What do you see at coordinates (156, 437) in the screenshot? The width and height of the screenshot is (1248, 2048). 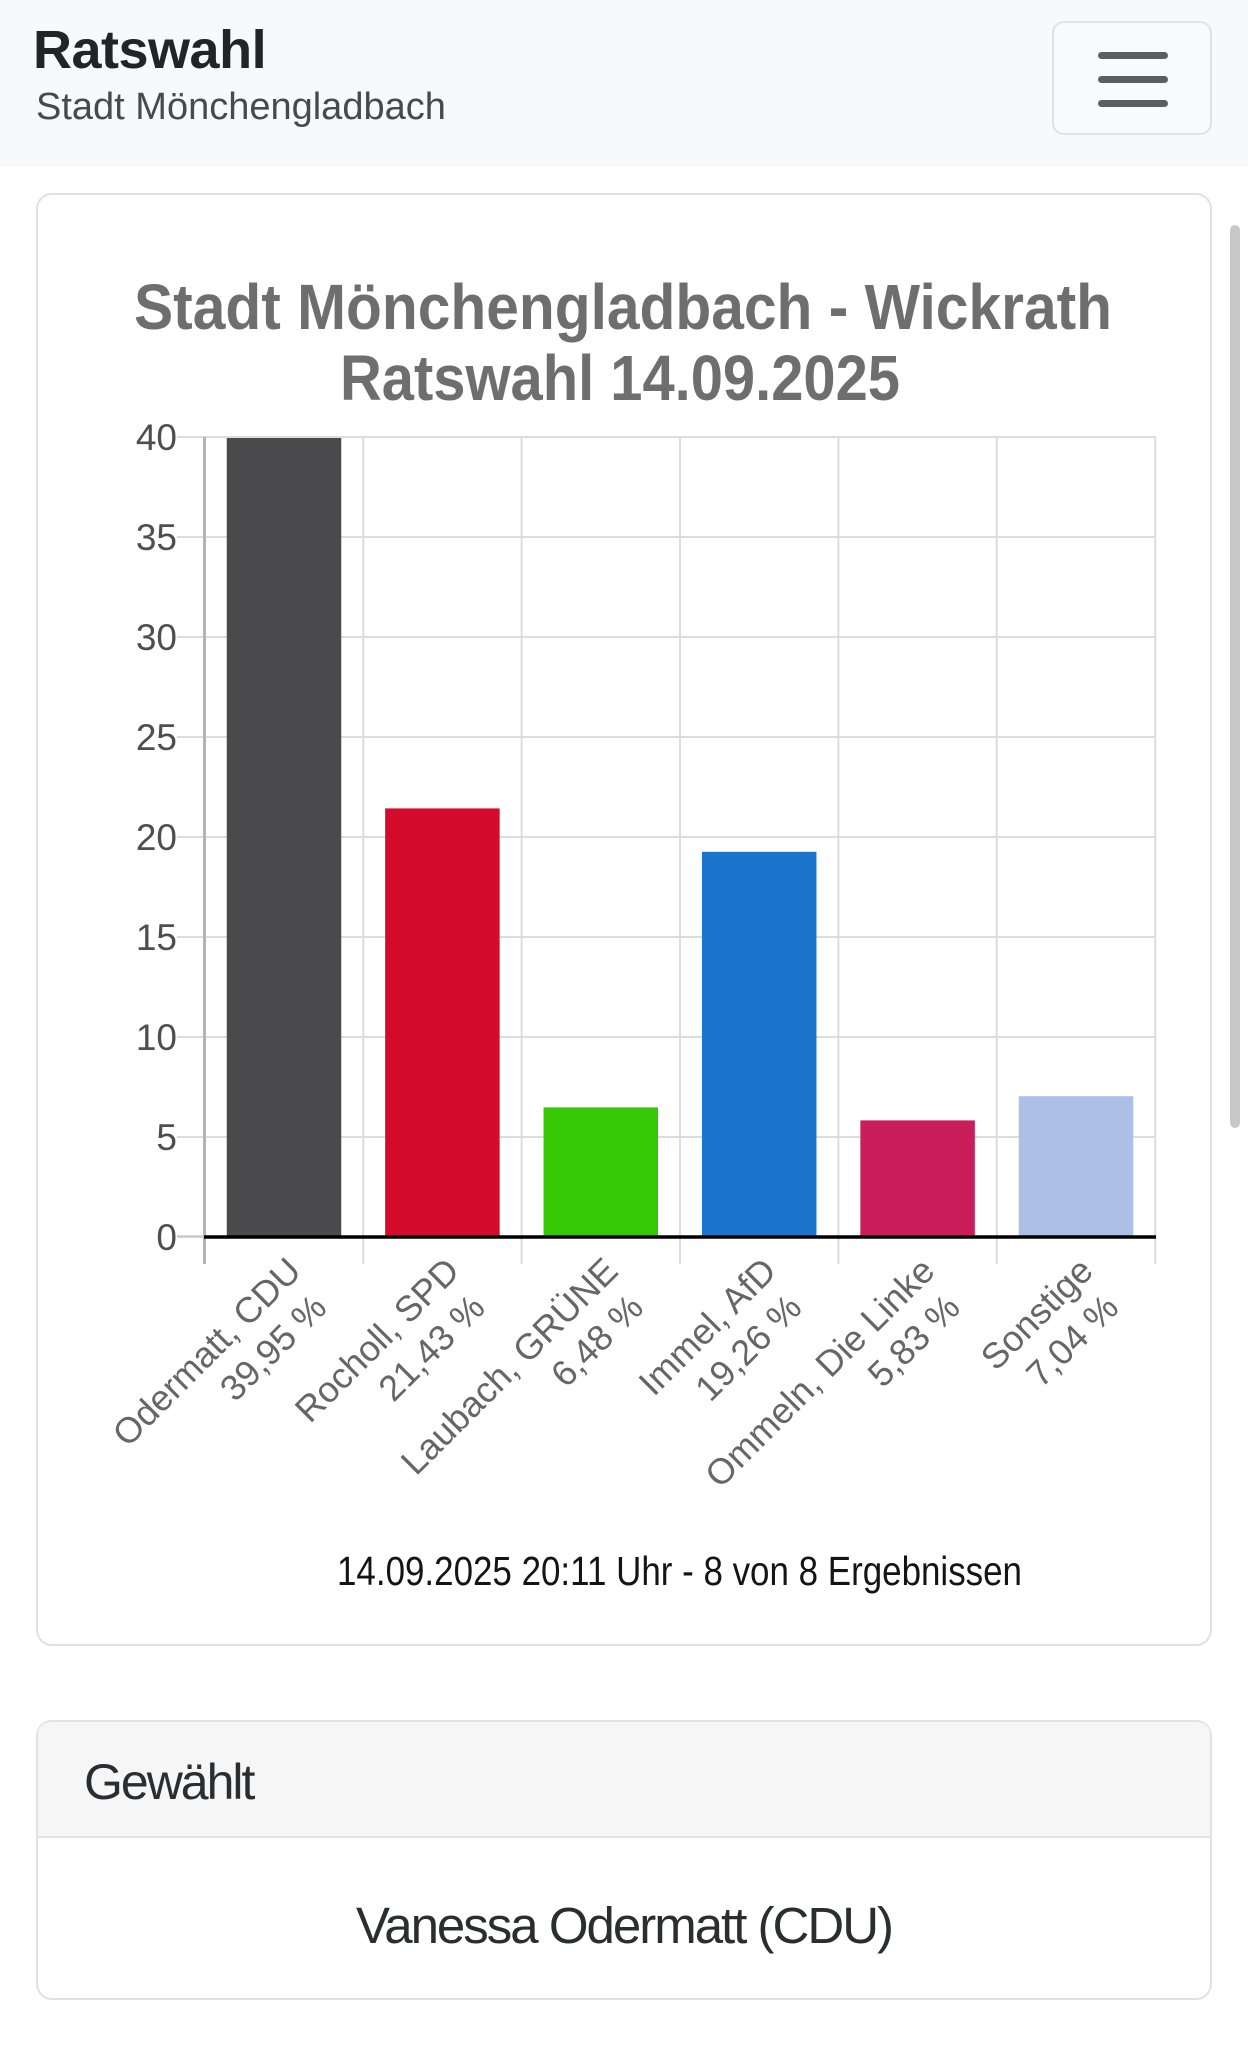 I see `svg-text: 40` at bounding box center [156, 437].